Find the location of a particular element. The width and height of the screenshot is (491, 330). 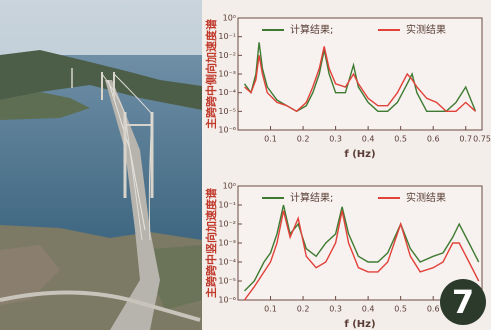

y-axis-label: 主跨跨中侧向加速度谱 is located at coordinates (211, 74).